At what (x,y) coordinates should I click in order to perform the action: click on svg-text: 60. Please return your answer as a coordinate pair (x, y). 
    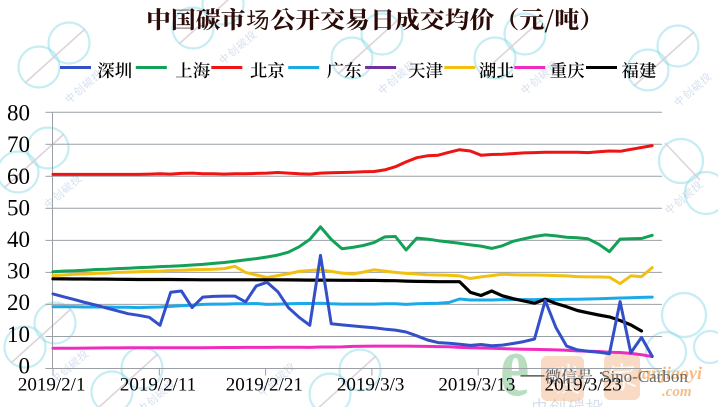
    Looking at the image, I should click on (18, 176).